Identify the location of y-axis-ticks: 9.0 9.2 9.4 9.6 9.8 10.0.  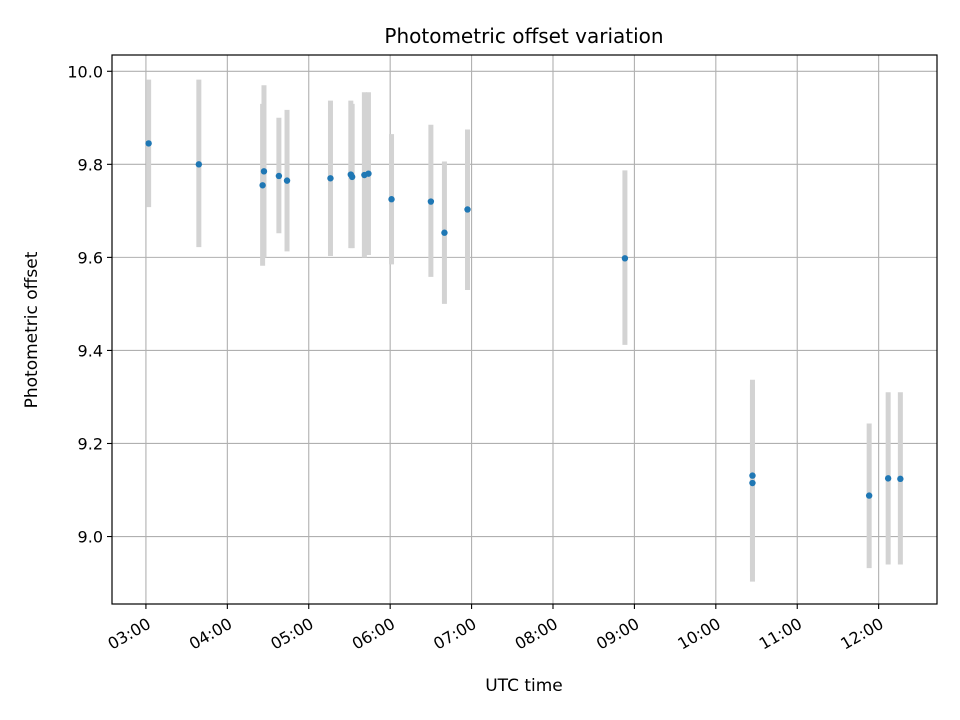
(89, 304).